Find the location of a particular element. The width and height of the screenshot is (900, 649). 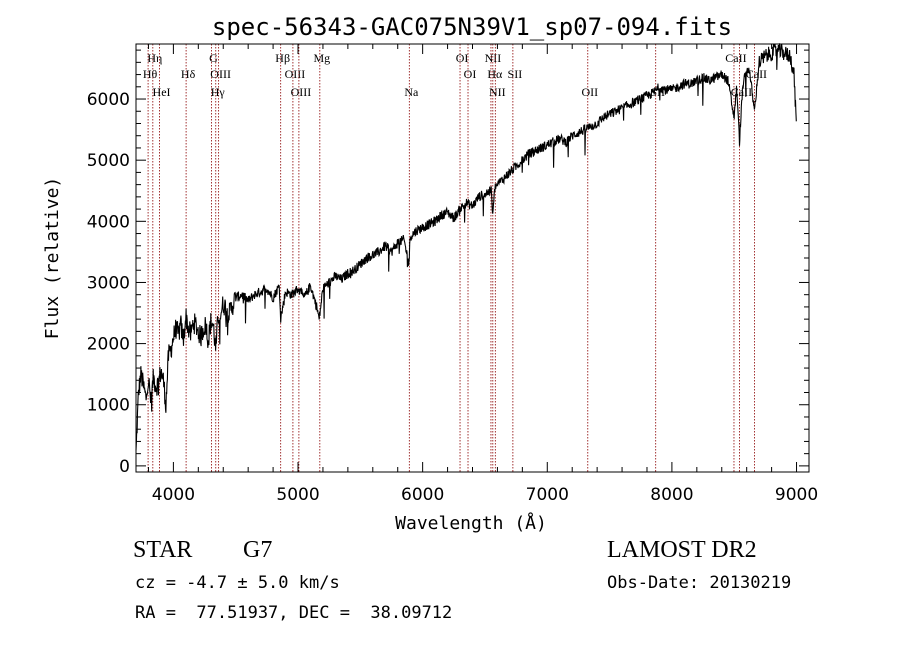

x-tick-label: 7000 is located at coordinates (547, 495).